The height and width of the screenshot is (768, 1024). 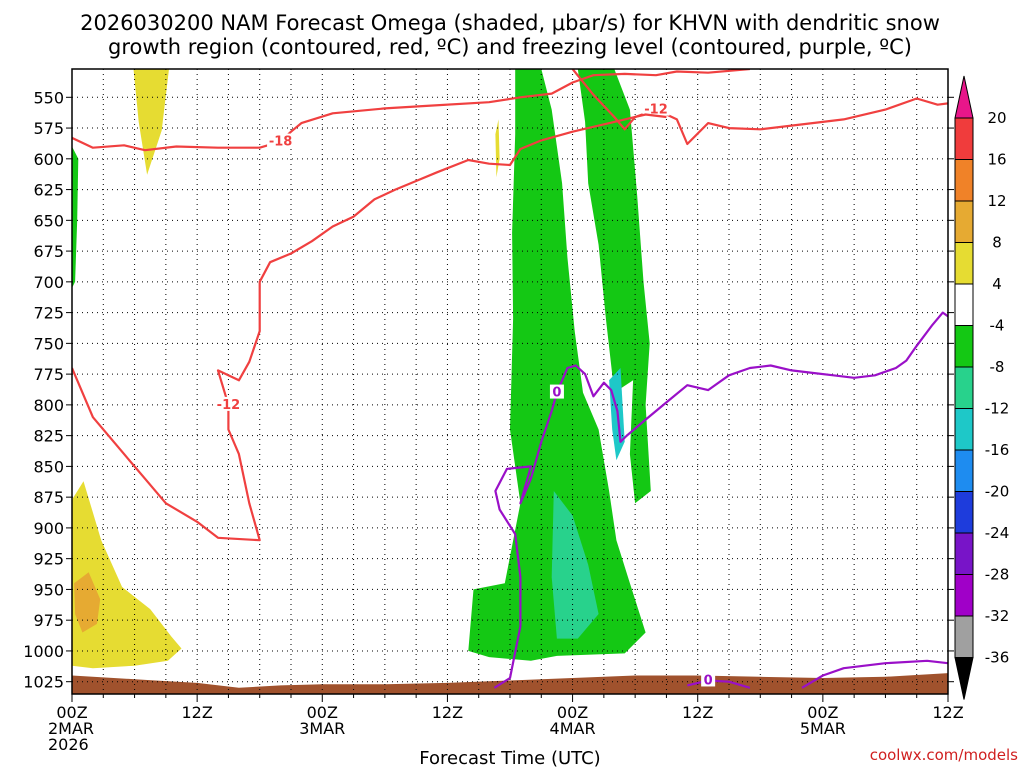 I want to click on x-tick-label: 2MAR, so click(x=71, y=728).